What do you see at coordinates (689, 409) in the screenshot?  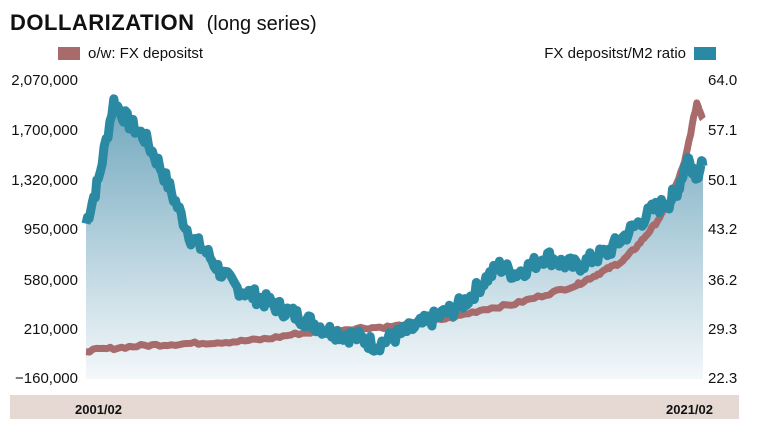 I see `x-axis-end-label: 2021/02` at bounding box center [689, 409].